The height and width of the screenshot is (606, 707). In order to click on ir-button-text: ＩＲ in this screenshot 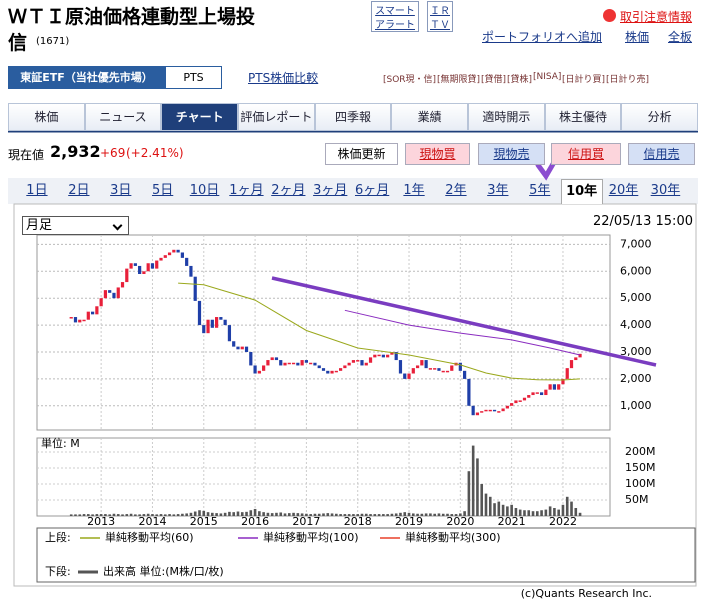, I will do `click(440, 11)`.